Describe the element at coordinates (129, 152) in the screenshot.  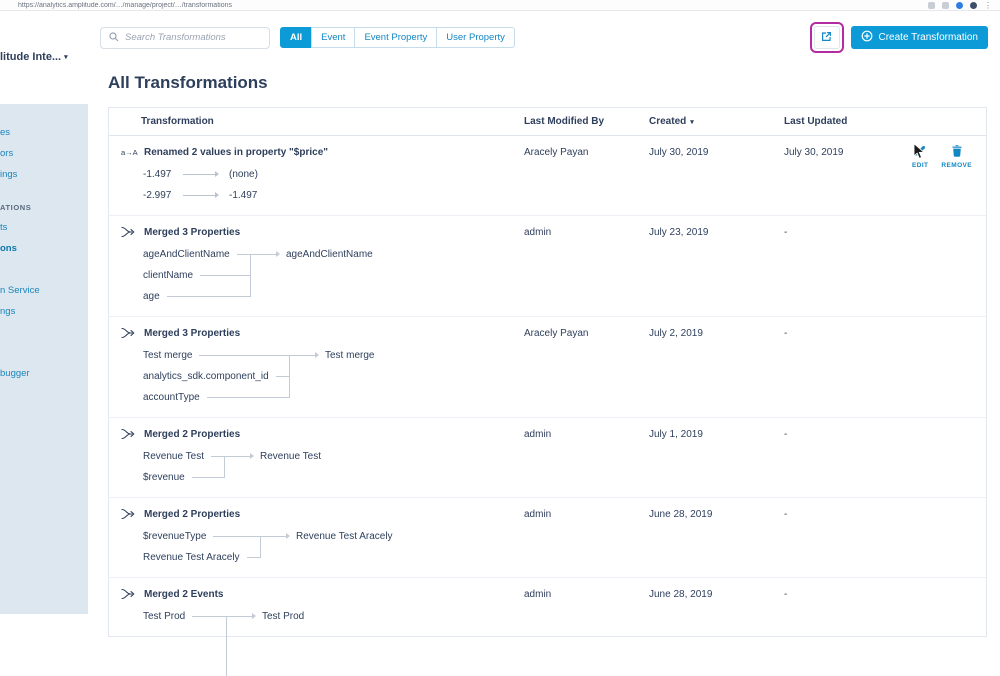
I see `rename-icon: a→A` at that location.